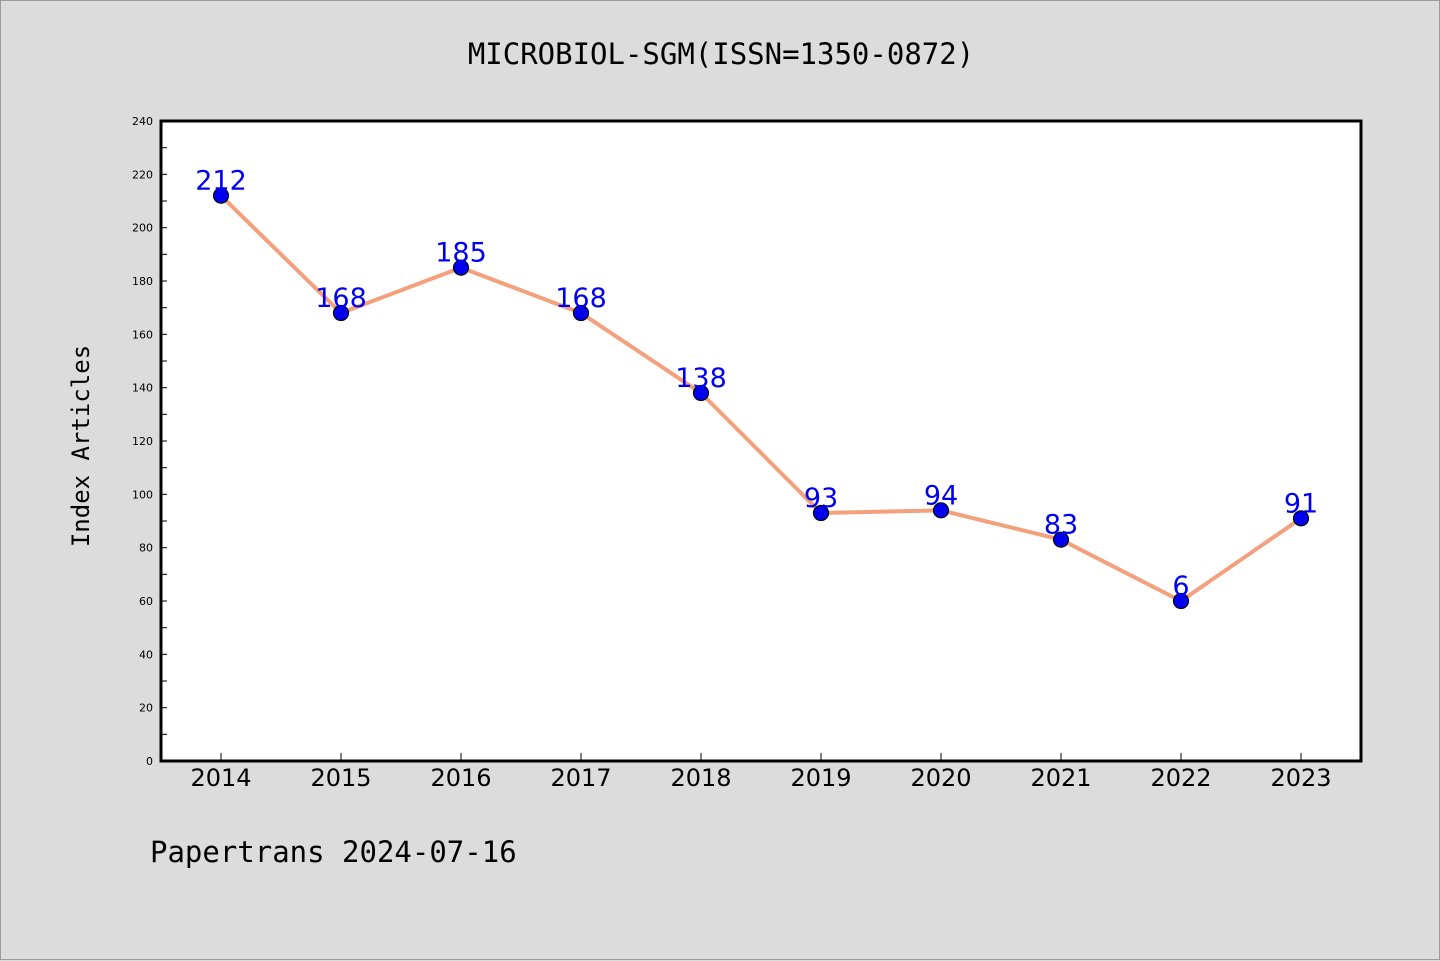  What do you see at coordinates (333, 852) in the screenshot?
I see `footer-credit: Papertrans 2024-07-16` at bounding box center [333, 852].